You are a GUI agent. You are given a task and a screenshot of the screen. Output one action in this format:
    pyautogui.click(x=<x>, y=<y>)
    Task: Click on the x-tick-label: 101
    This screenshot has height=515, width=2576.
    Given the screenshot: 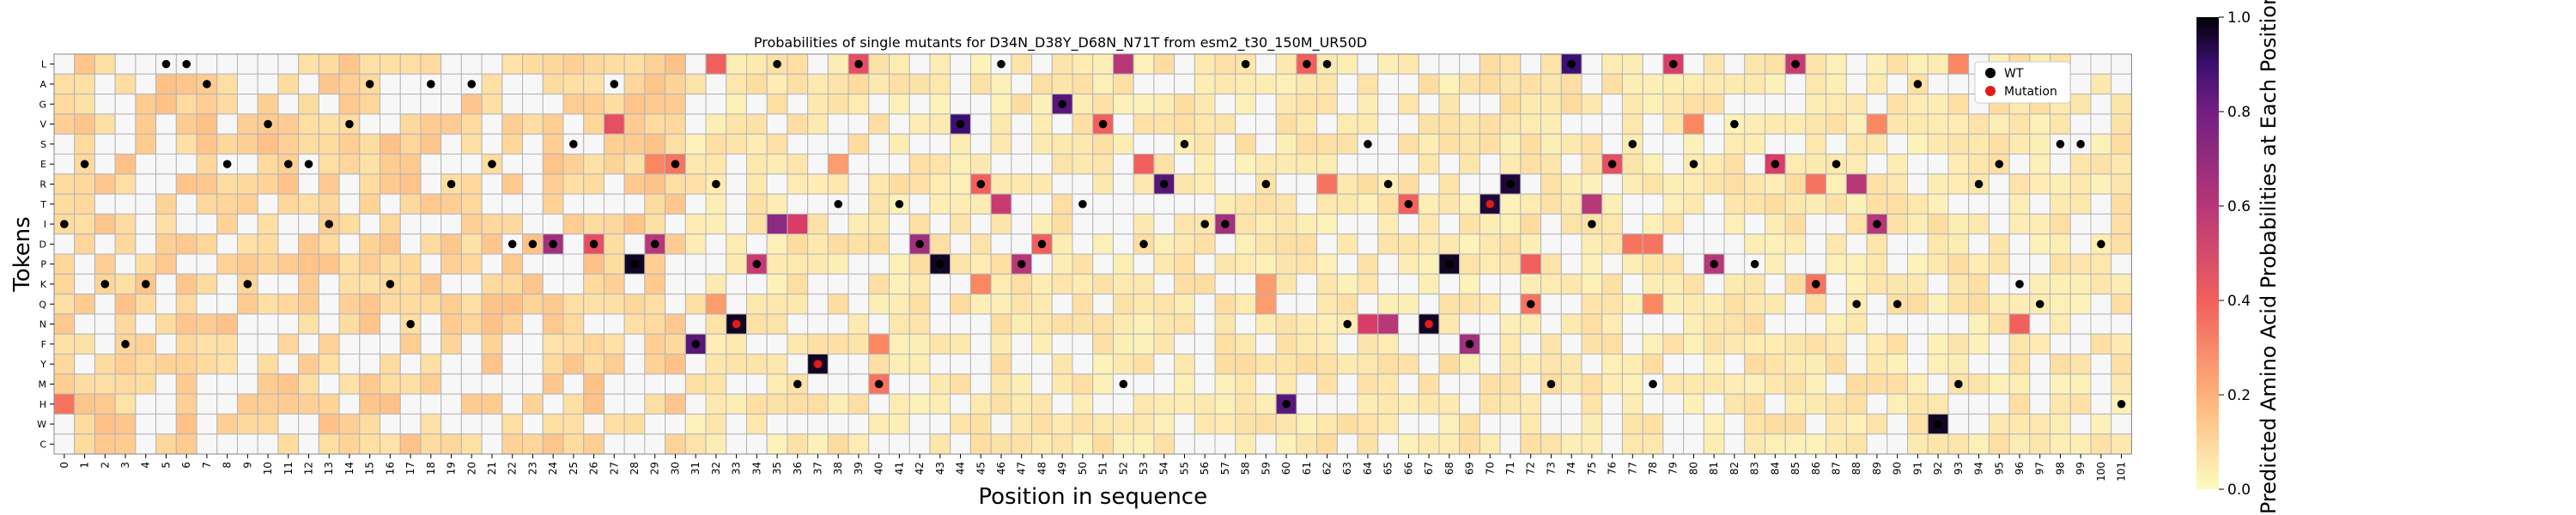 What is the action you would take?
    pyautogui.click(x=2122, y=472)
    